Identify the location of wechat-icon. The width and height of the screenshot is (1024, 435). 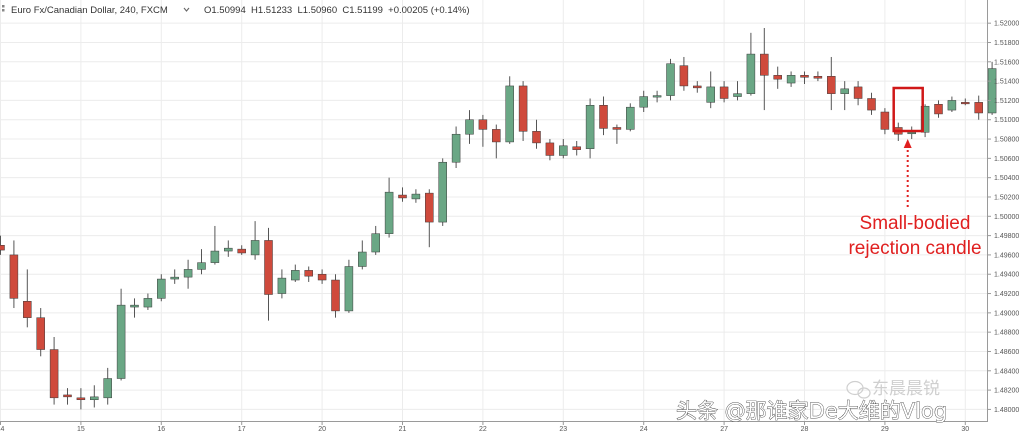
(858, 389).